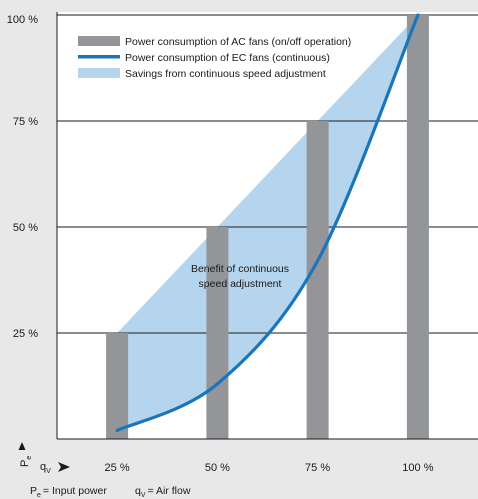 The image size is (478, 499). I want to click on x-axis-symbol: qV, so click(45, 468).